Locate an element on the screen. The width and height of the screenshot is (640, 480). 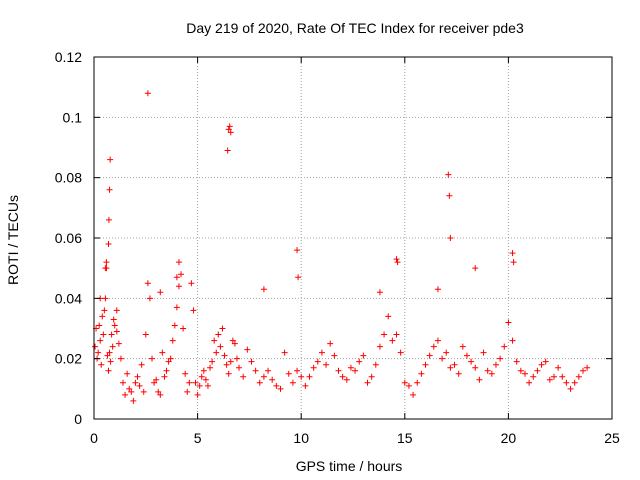
y-tick-label: 0.06 is located at coordinates (68, 238).